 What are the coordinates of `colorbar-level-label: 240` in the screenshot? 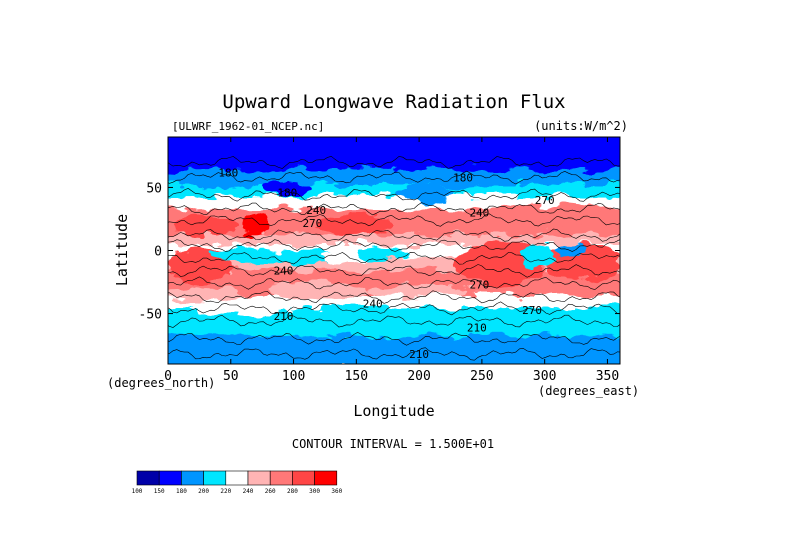 It's located at (248, 491).